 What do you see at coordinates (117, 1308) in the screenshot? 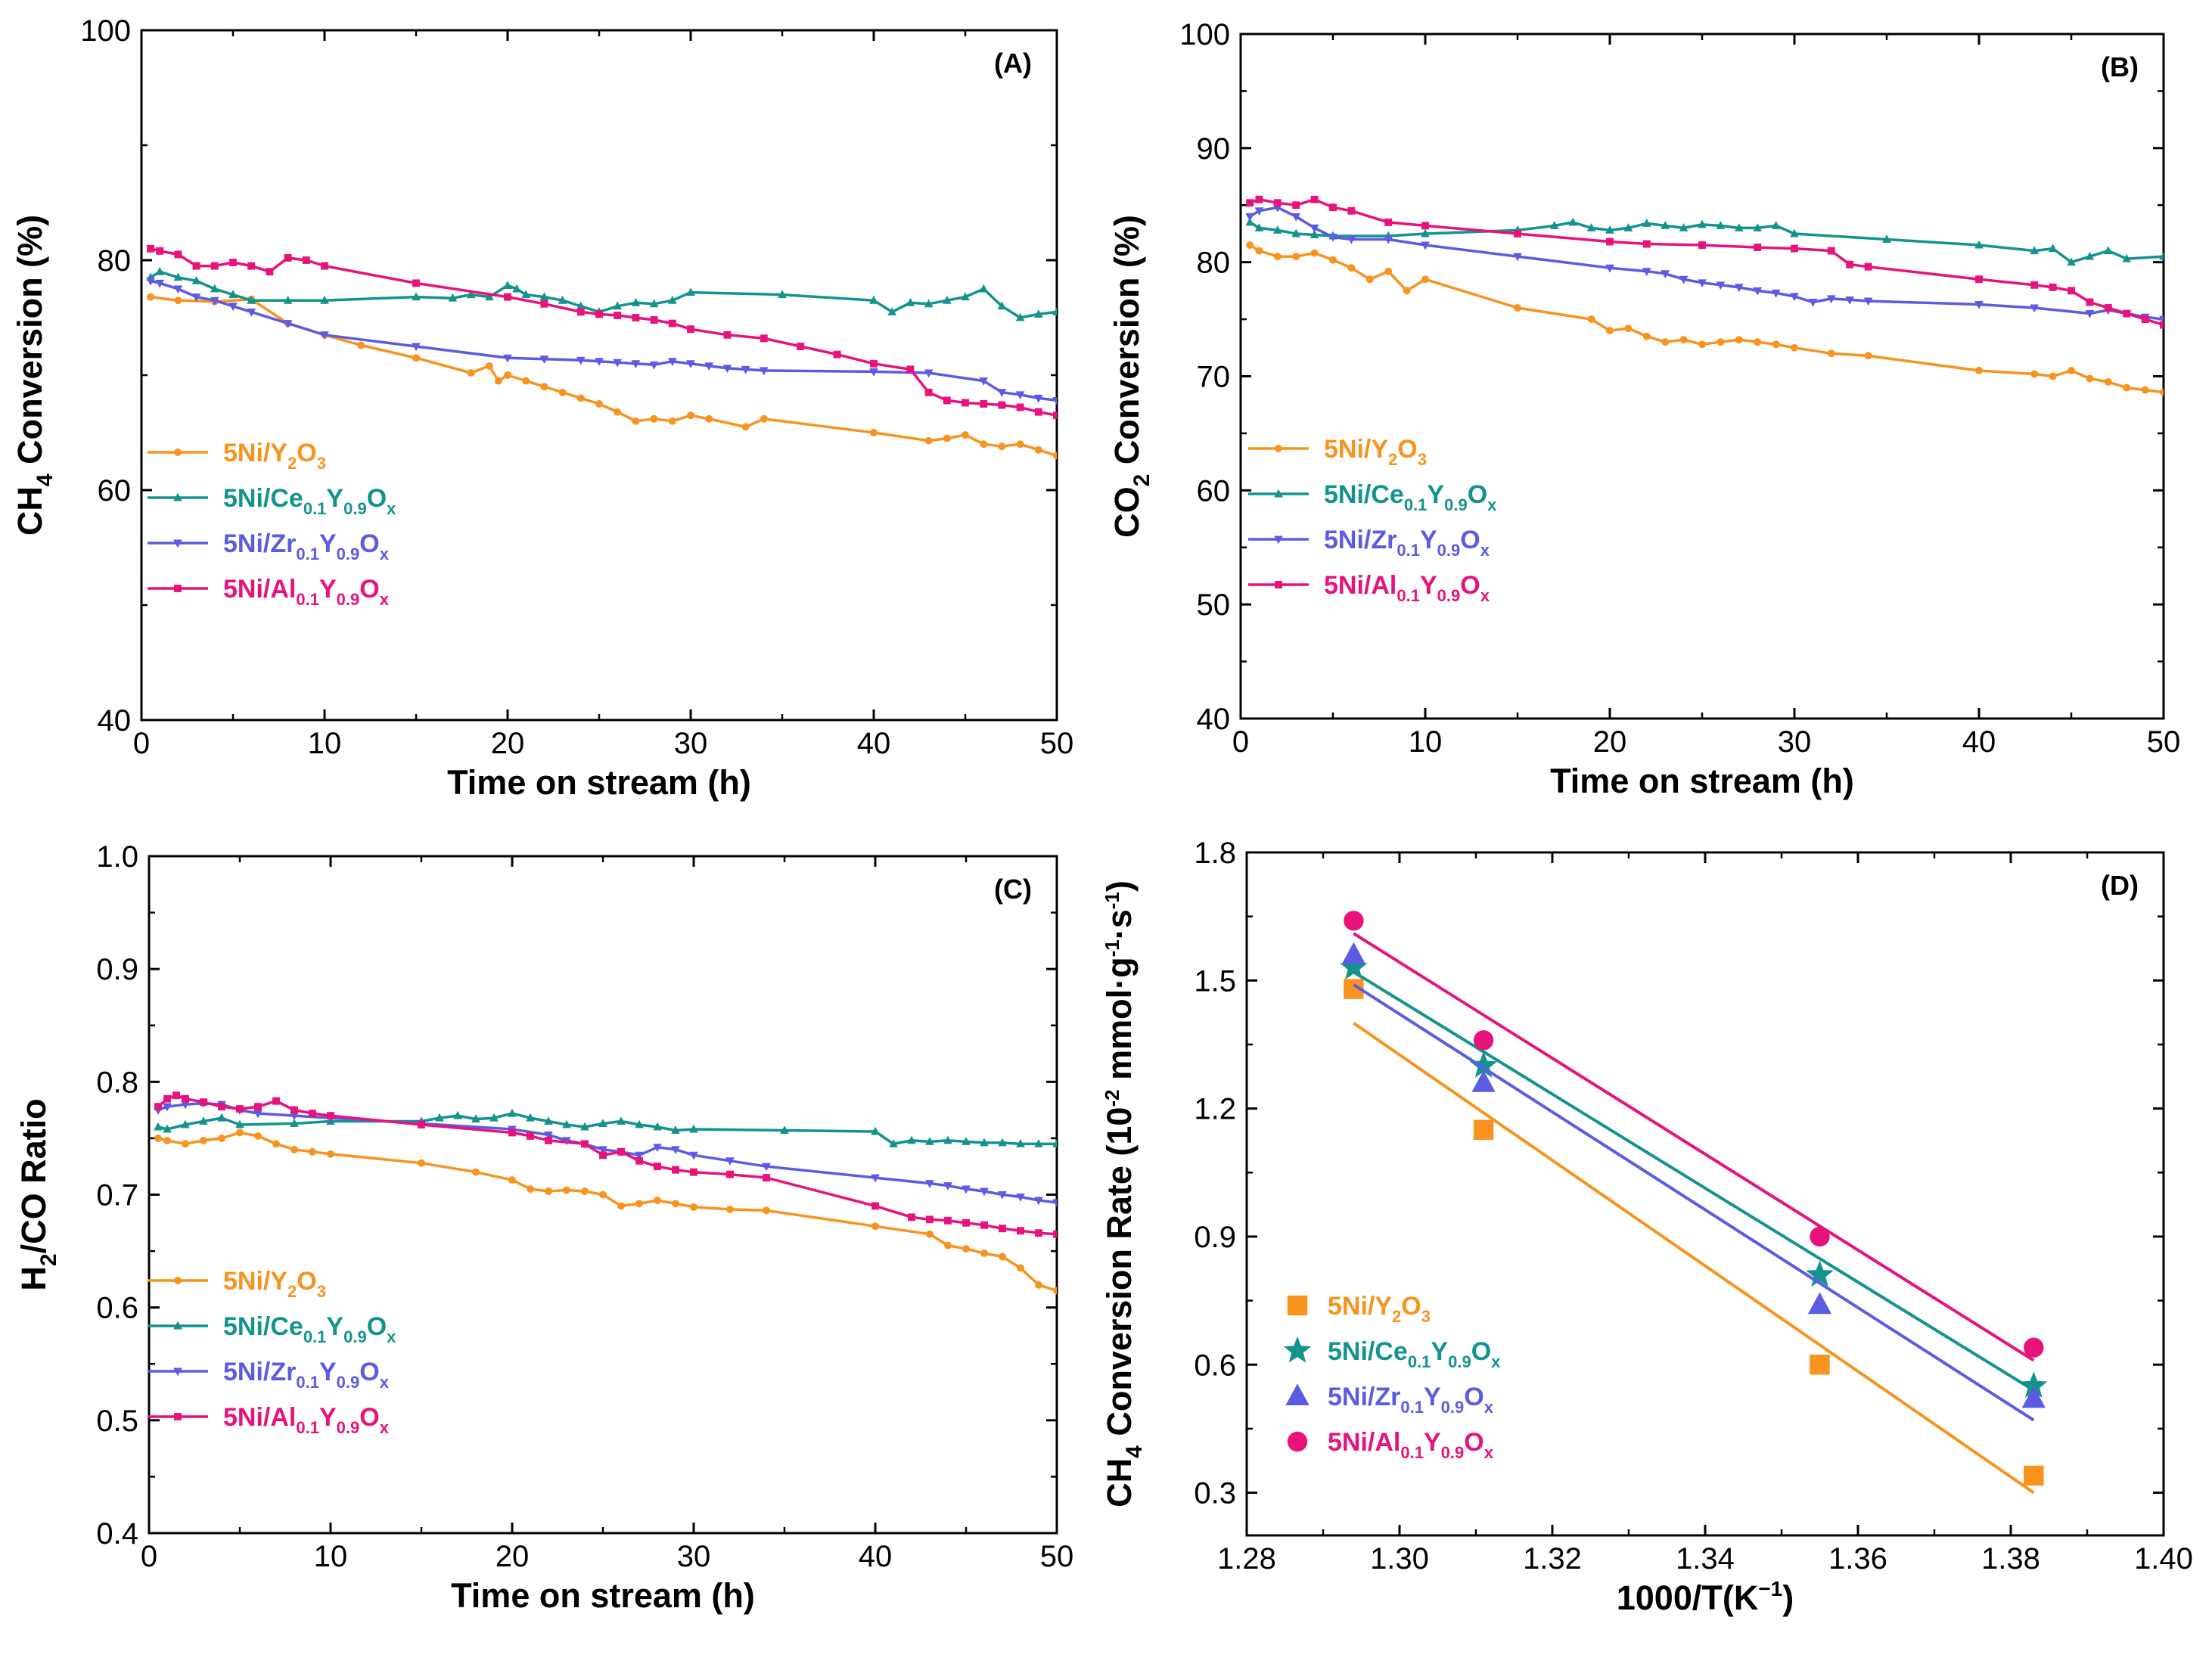
I see `y-tick-label: 0.6` at bounding box center [117, 1308].